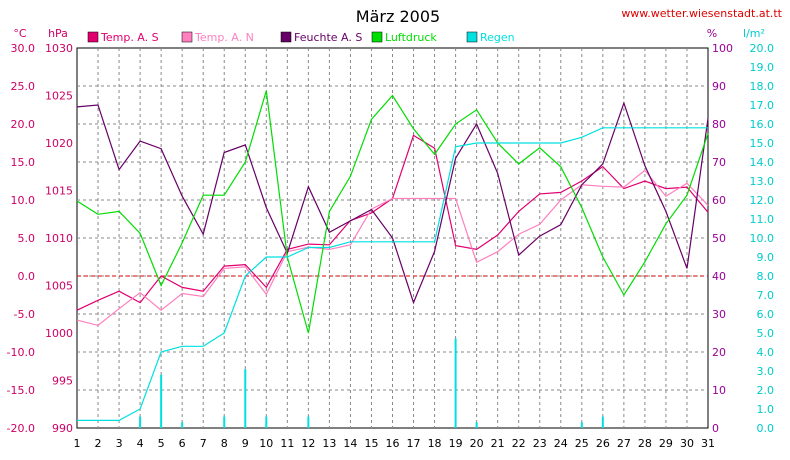  Describe the element at coordinates (329, 443) in the screenshot. I see `x-tick-label: 13` at that location.